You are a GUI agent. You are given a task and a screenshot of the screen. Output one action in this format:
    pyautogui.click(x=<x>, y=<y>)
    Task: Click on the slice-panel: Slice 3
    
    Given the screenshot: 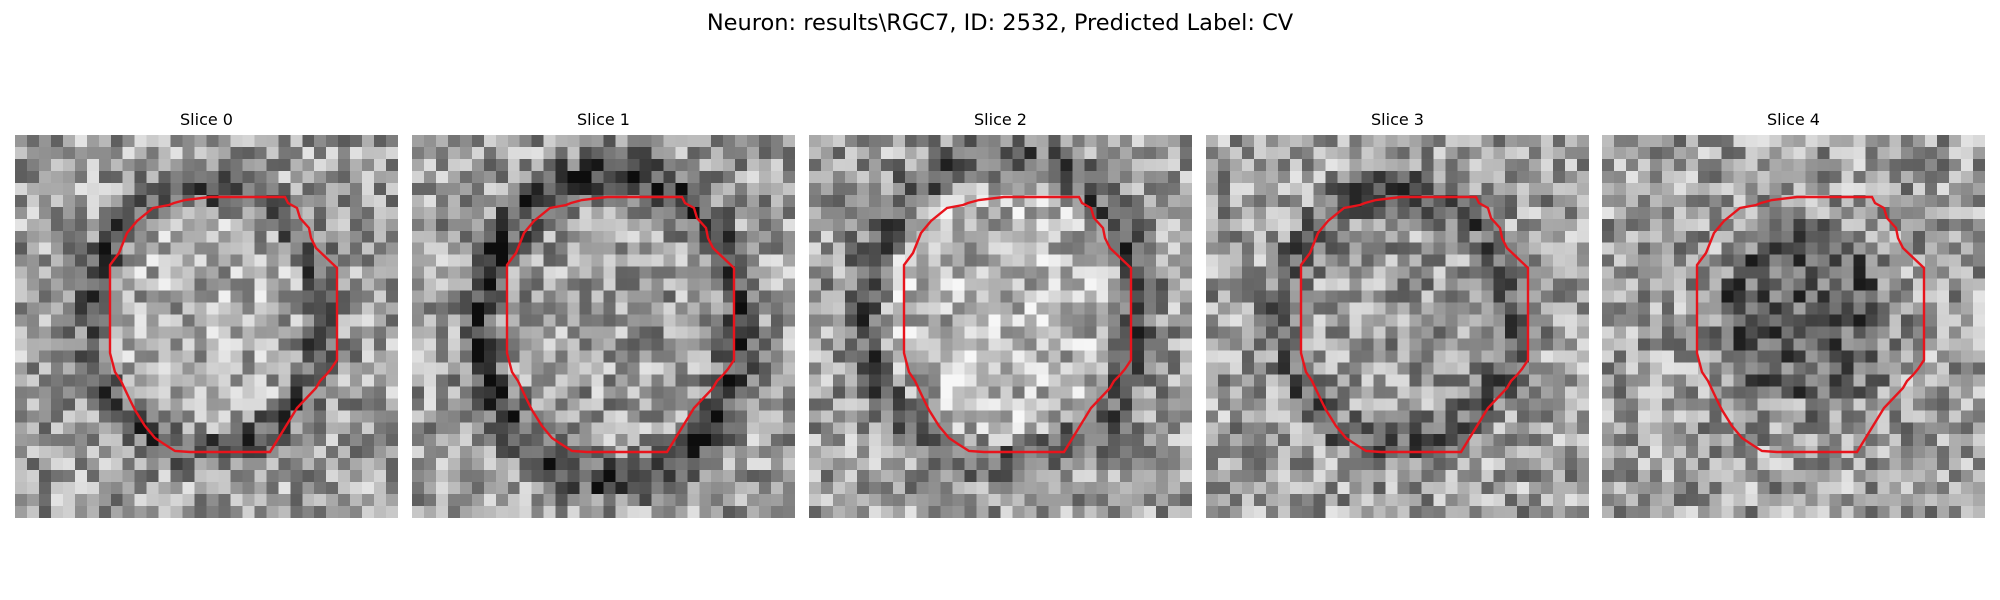 What is the action you would take?
    pyautogui.click(x=1397, y=314)
    